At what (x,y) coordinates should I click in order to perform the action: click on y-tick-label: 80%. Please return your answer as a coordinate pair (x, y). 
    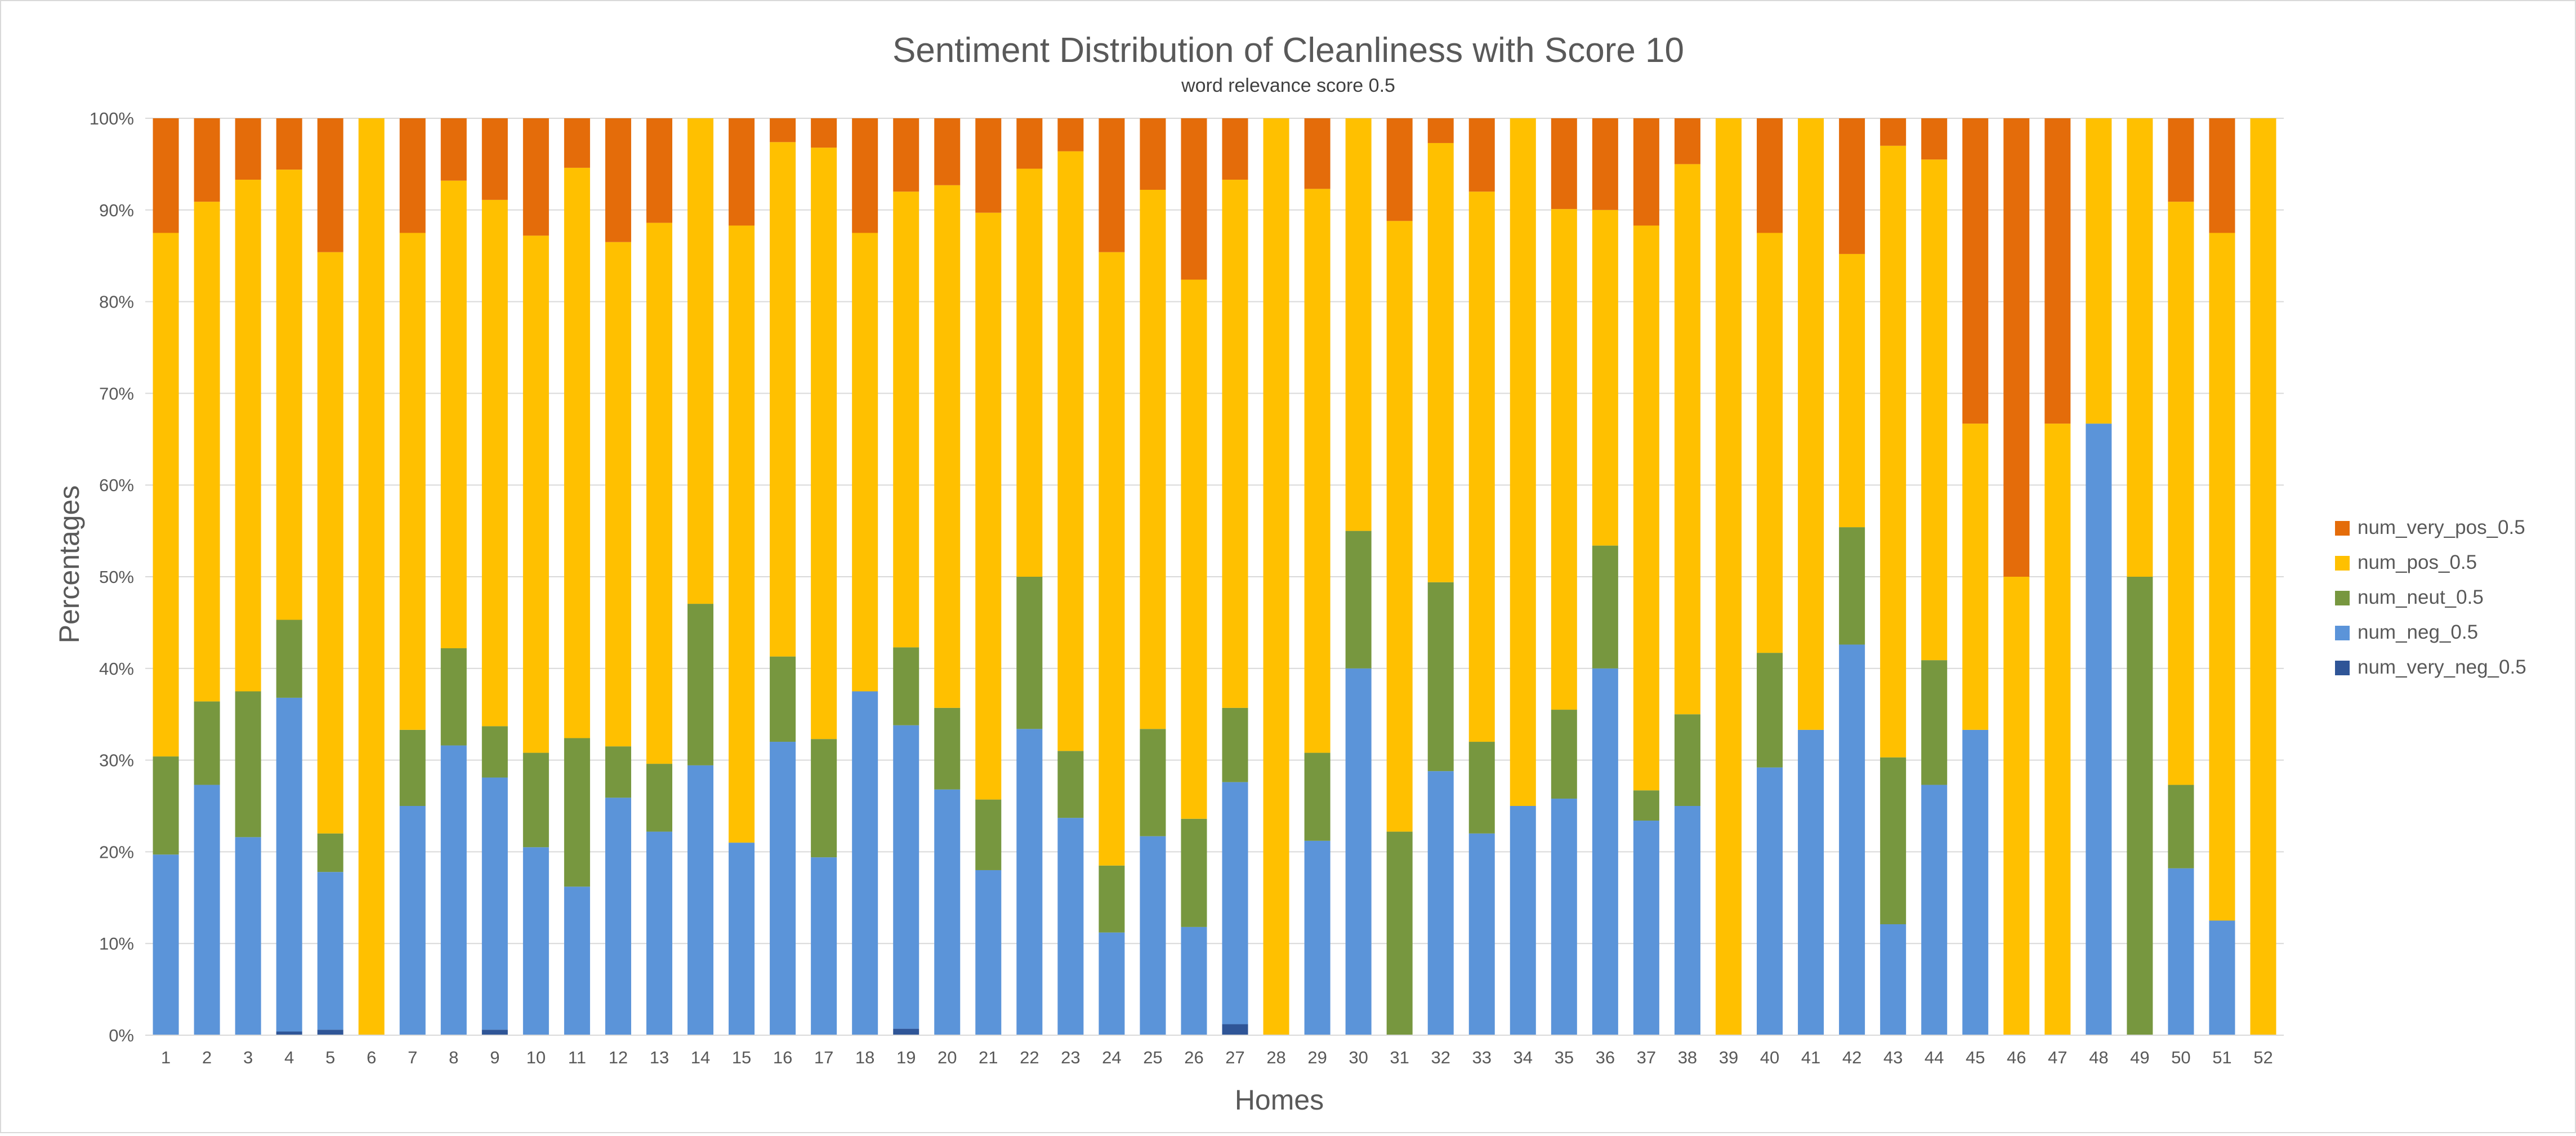
    Looking at the image, I should click on (116, 302).